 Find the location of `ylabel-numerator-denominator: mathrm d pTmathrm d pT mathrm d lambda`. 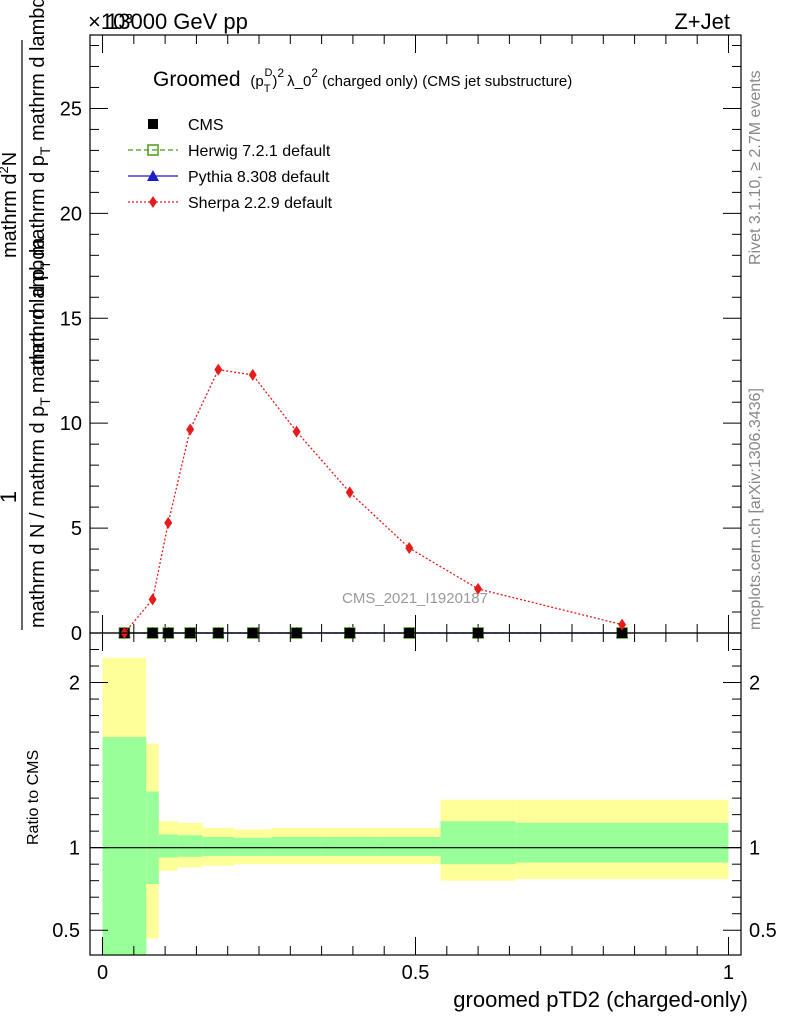

ylabel-numerator-denominator: mathrm d pTmathrm d pT mathrm d lambda is located at coordinates (40, 185).